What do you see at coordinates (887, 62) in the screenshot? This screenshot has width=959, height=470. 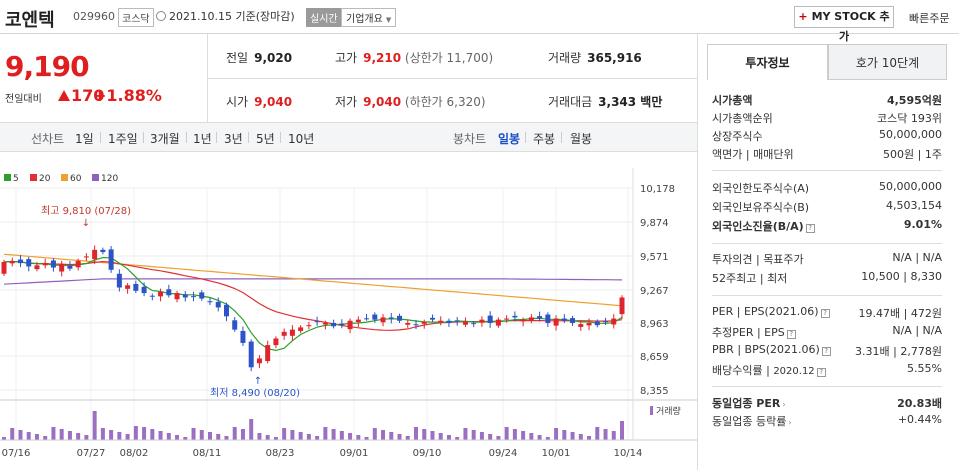 I see `tab-orderbook: 호가 10단계` at bounding box center [887, 62].